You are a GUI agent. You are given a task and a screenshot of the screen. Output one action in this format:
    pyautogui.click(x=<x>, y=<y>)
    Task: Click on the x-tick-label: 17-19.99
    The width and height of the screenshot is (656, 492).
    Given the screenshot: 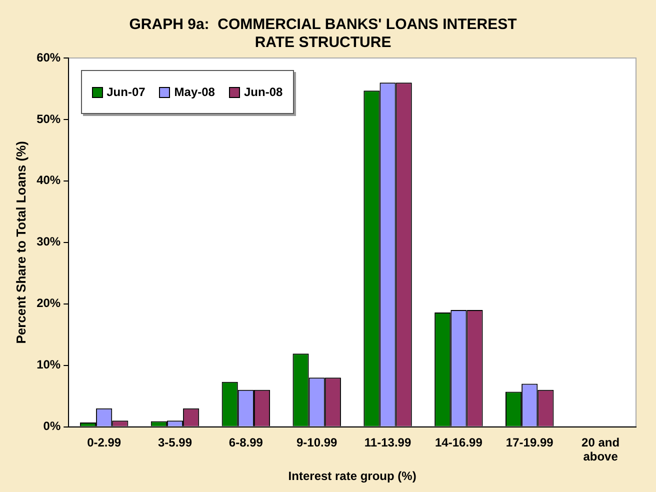 What is the action you would take?
    pyautogui.click(x=530, y=442)
    